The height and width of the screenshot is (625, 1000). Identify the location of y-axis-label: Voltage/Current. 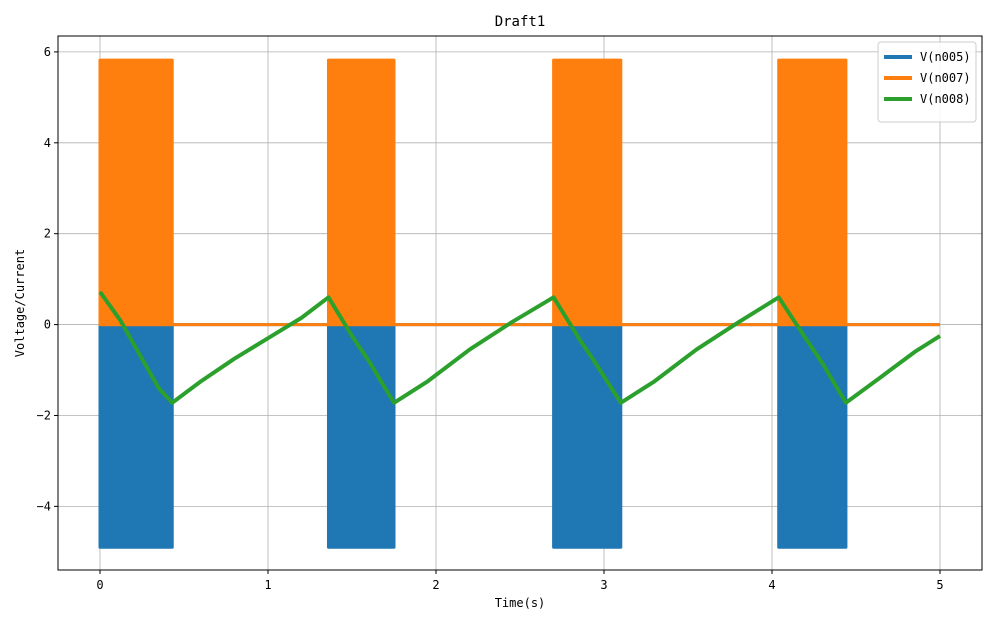
(20, 303).